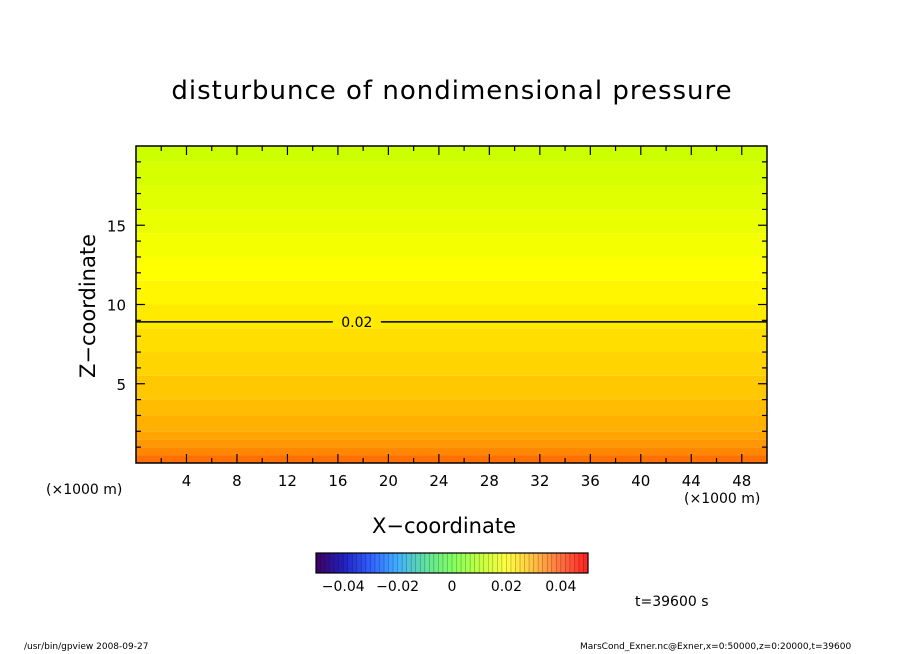 The width and height of the screenshot is (904, 654). I want to click on x-tick-label: 20, so click(388, 481).